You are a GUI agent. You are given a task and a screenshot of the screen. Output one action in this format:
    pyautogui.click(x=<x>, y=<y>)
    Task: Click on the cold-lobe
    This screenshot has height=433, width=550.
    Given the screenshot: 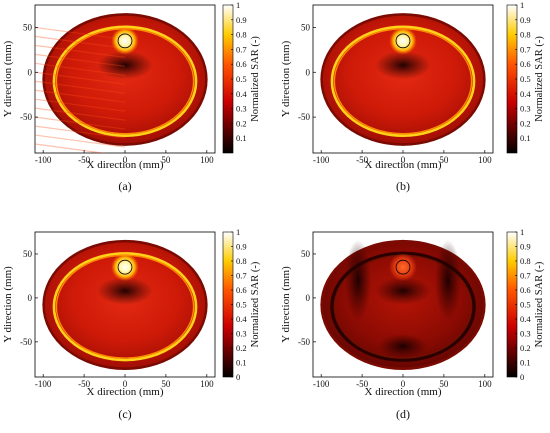 What is the action you would take?
    pyautogui.click(x=403, y=346)
    